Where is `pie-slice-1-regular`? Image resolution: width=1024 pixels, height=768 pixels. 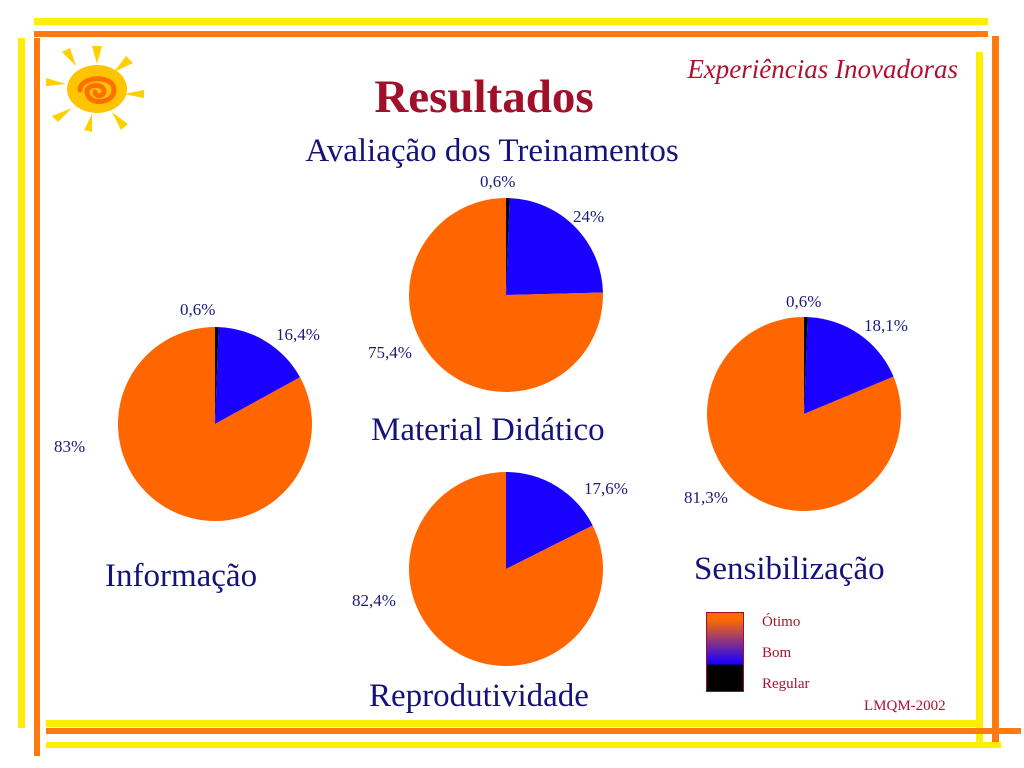 pie-slice-1-regular is located at coordinates (508, 246).